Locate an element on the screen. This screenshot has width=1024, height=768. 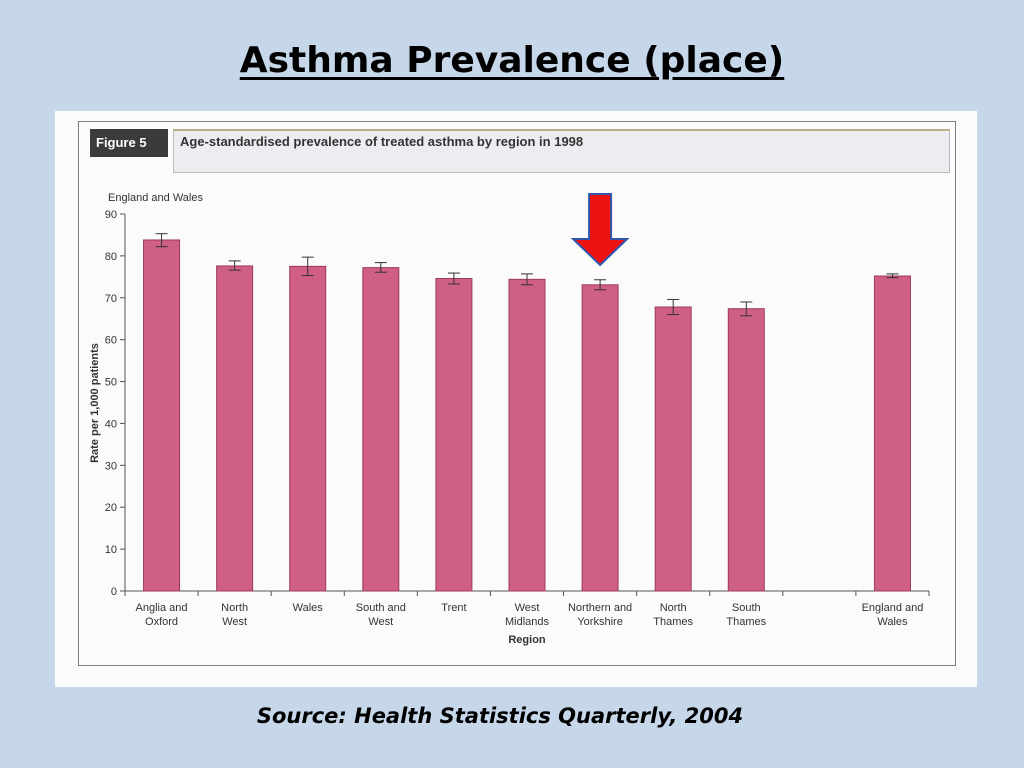
x-tick-label: Yorkshire is located at coordinates (599, 622).